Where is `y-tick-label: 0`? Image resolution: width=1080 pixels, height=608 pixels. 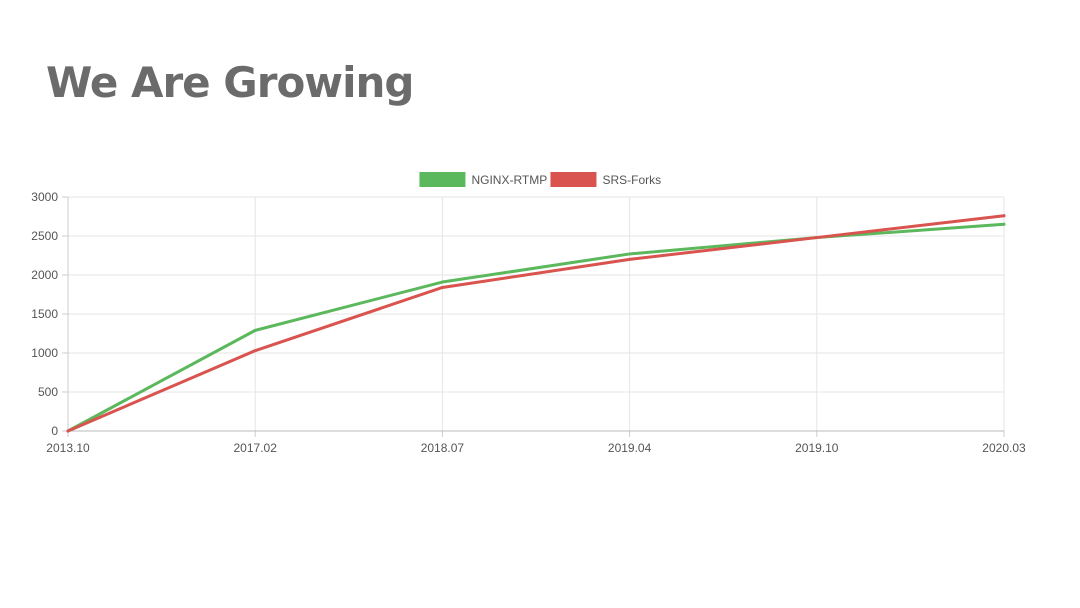 y-tick-label: 0 is located at coordinates (54, 431).